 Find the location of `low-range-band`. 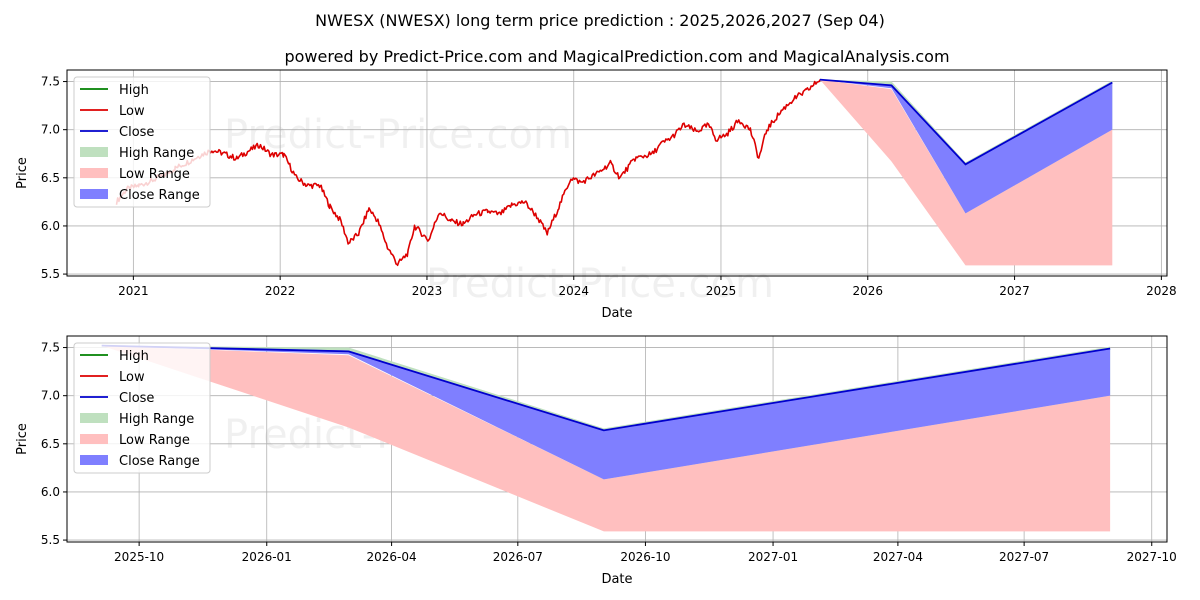

low-range-band is located at coordinates (966, 172).